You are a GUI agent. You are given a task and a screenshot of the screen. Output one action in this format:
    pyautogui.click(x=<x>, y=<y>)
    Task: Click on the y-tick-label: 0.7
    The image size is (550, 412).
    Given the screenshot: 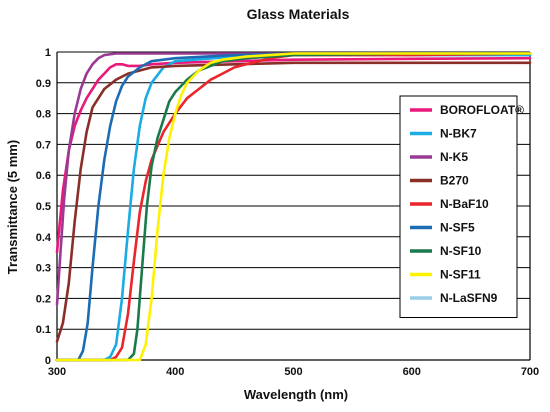 What is the action you would take?
    pyautogui.click(x=43, y=145)
    